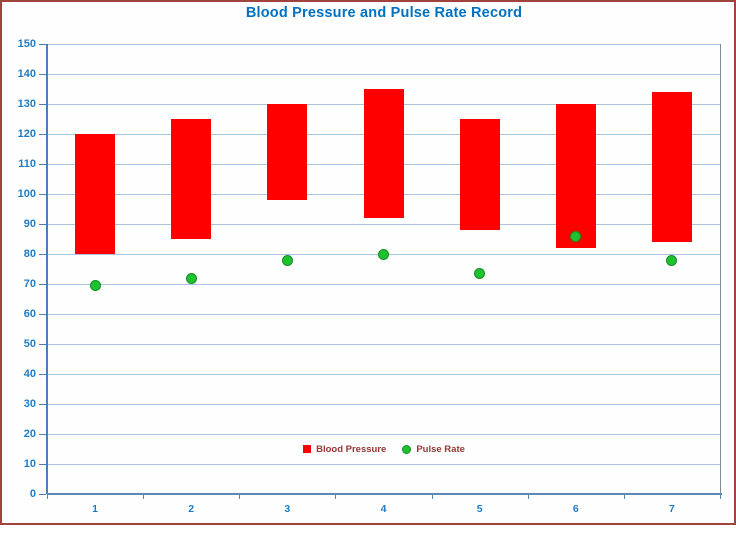 This screenshot has height=533, width=736. What do you see at coordinates (384, 13) in the screenshot?
I see `chart-title: Blood Pressure and Pulse Rate Record` at bounding box center [384, 13].